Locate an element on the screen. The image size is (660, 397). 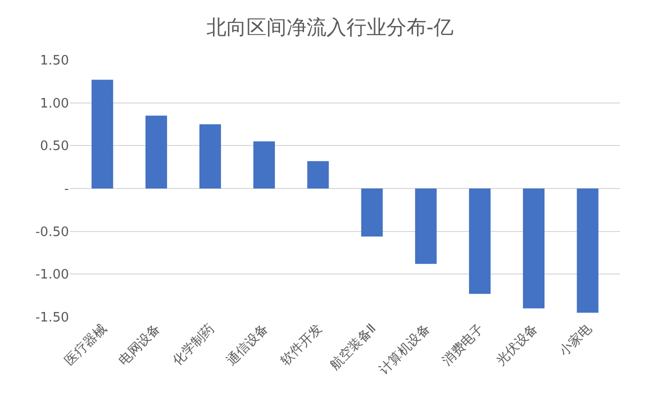
y-tick-label: 1.50 is located at coordinates (54, 61).